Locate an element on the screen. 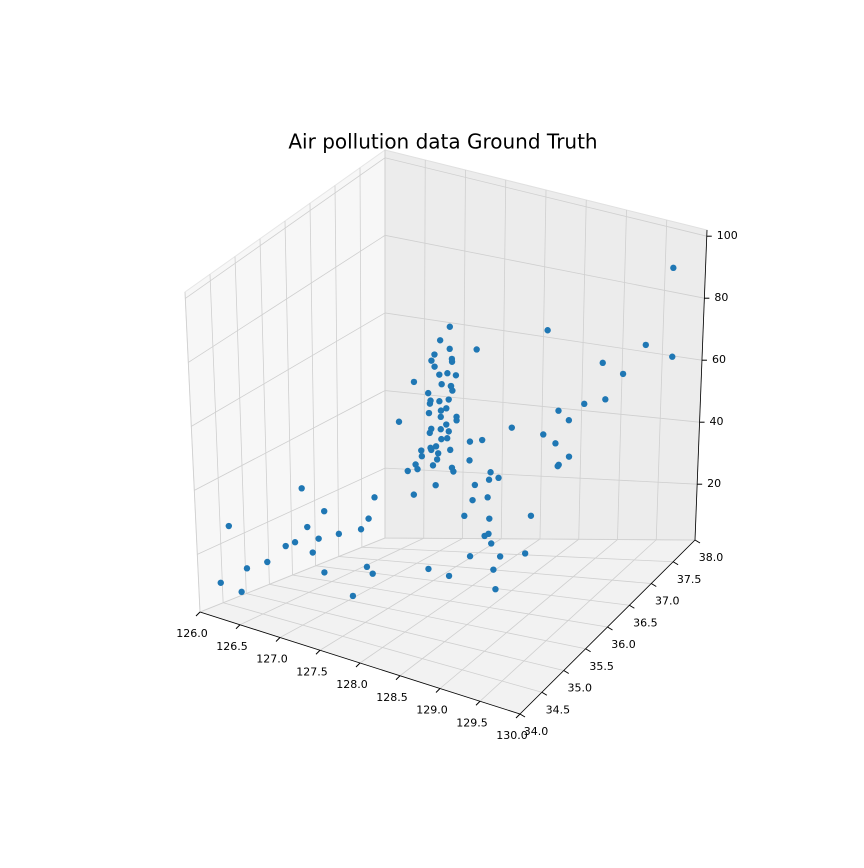 The image size is (864, 868). x-tick-label: 126.0 is located at coordinates (192, 633).